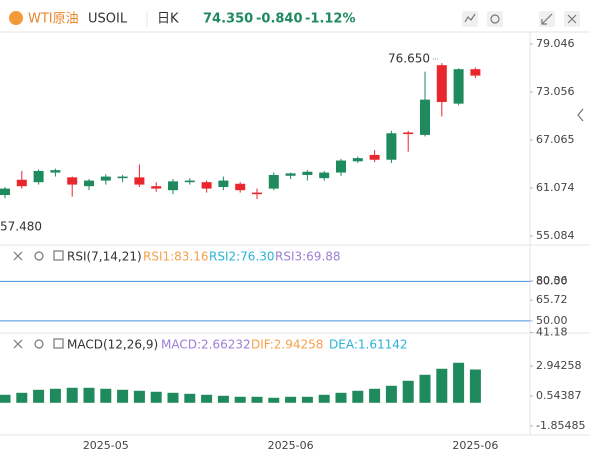 The width and height of the screenshot is (590, 460). I want to click on collapse-arrow, so click(580, 115).